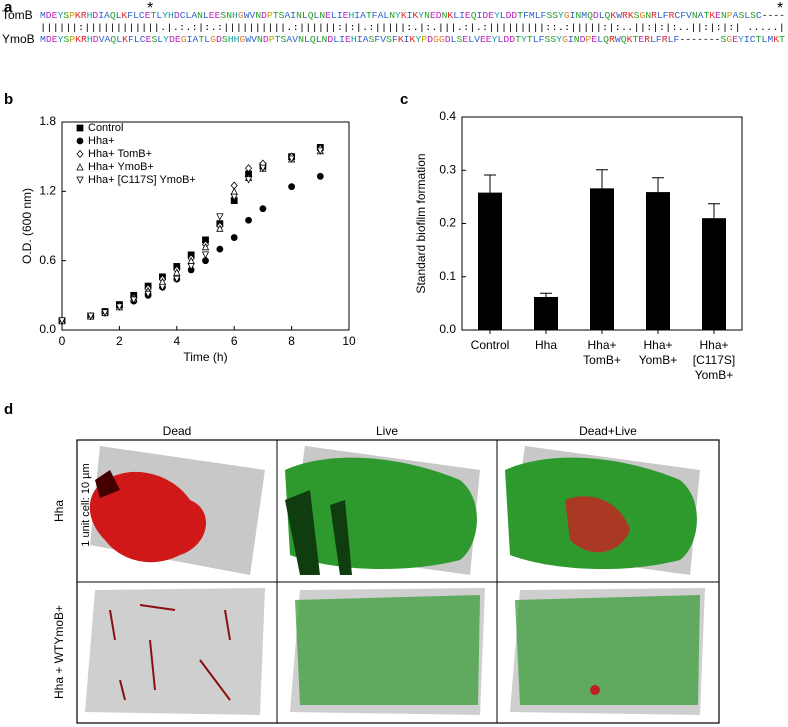 This screenshot has height=727, width=788. What do you see at coordinates (349, 341) in the screenshot?
I see `x-tick-label: 10` at bounding box center [349, 341].